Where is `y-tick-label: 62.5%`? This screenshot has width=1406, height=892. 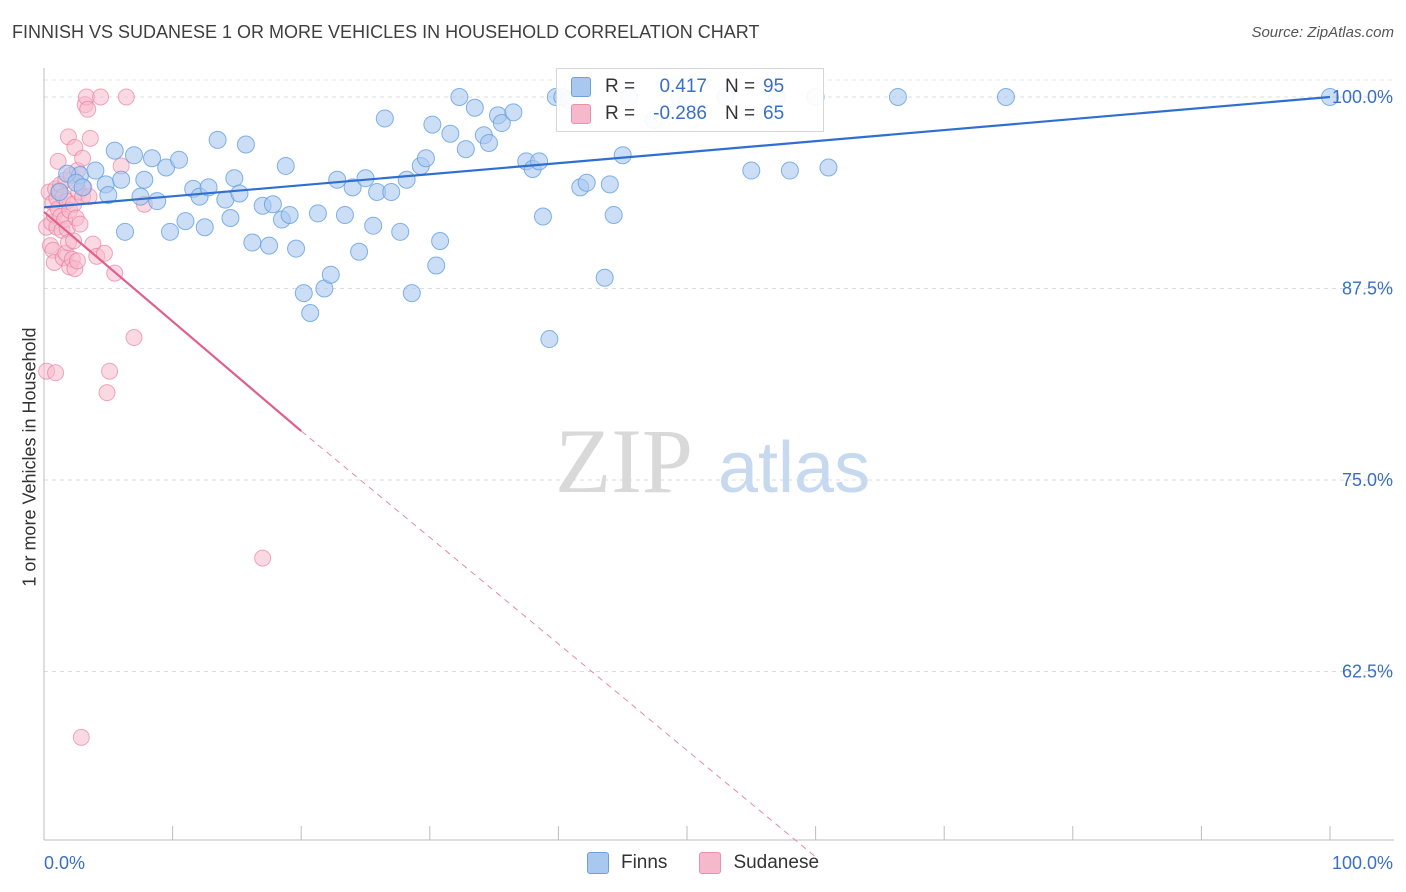
y-tick-label: 62.5% is located at coordinates (1367, 672).